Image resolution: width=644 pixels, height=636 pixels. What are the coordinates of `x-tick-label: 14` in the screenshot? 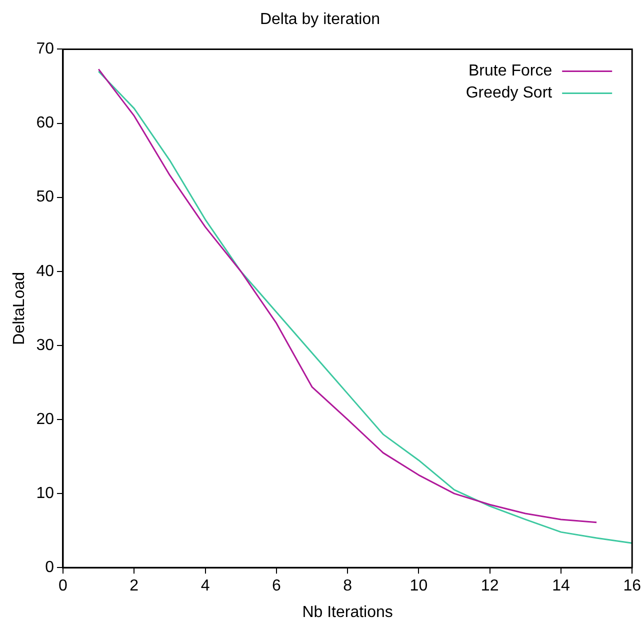 It's located at (561, 586).